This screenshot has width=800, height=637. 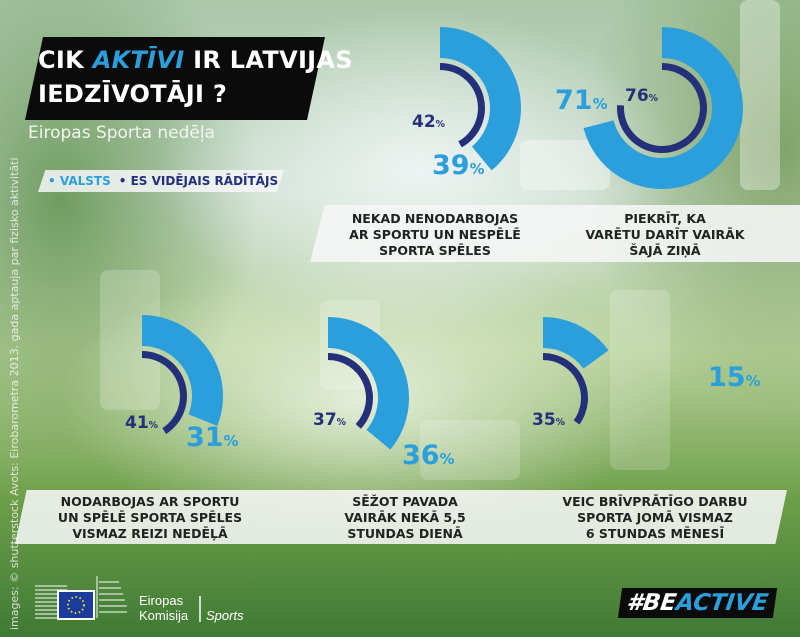 What do you see at coordinates (581, 100) in the screenshot?
I see `country-value-label: 71%` at bounding box center [581, 100].